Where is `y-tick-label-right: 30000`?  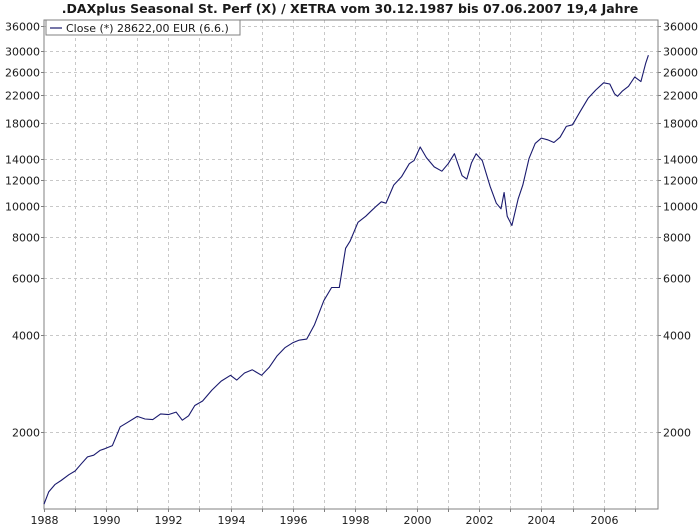
y-tick-label-right: 30000 is located at coordinates (680, 52).